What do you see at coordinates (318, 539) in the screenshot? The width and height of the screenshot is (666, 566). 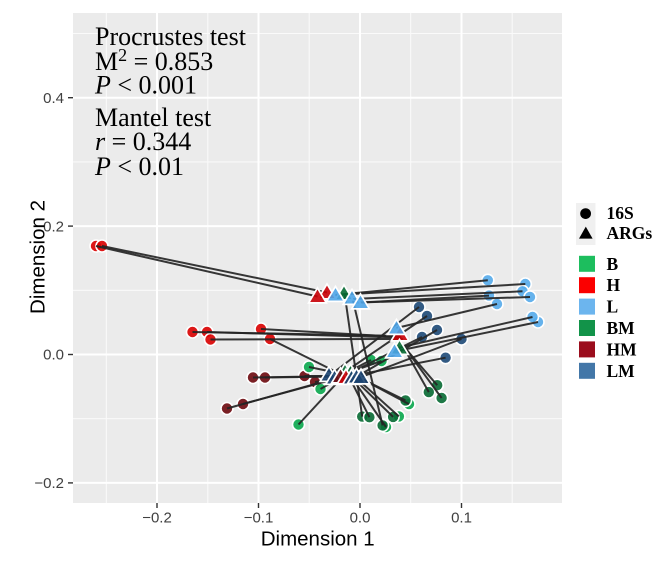 I see `svg-text: Dimension 1` at bounding box center [318, 539].